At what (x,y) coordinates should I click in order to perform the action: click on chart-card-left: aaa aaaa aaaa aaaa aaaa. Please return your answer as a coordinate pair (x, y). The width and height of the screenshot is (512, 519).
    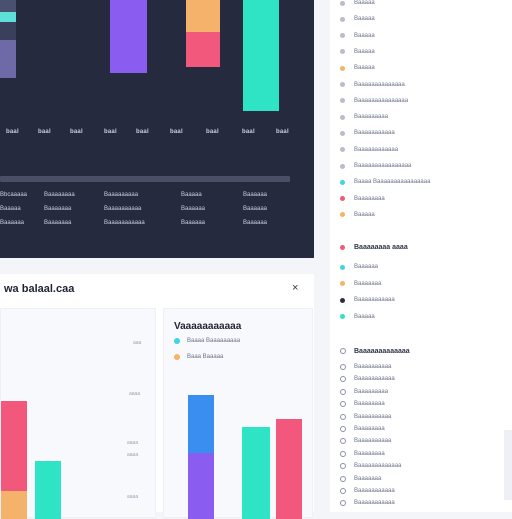
    Looking at the image, I should click on (78, 413).